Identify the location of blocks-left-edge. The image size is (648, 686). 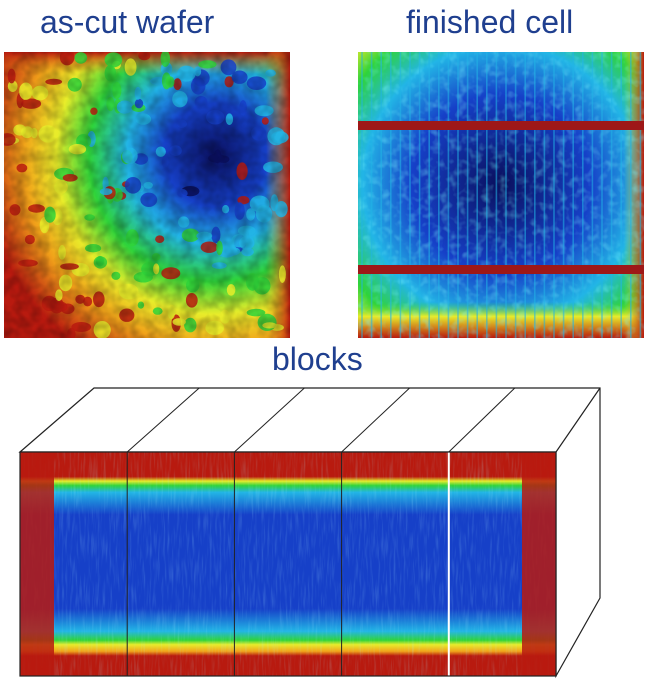
(37, 564).